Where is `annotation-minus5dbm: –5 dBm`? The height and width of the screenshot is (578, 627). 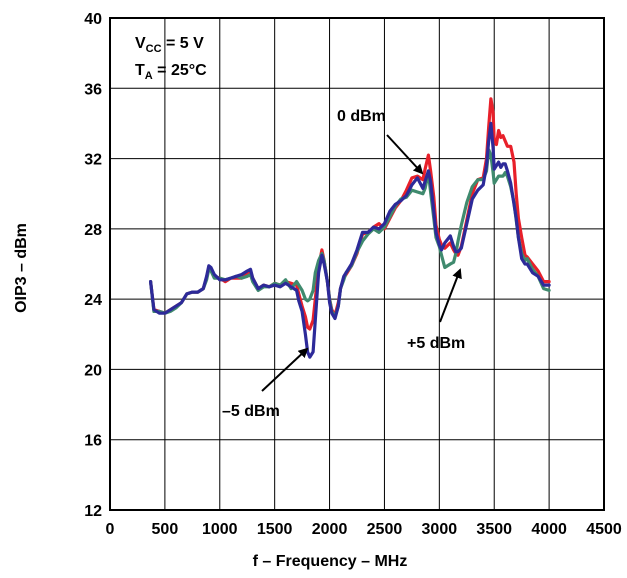 annotation-minus5dbm: –5 dBm is located at coordinates (265, 383).